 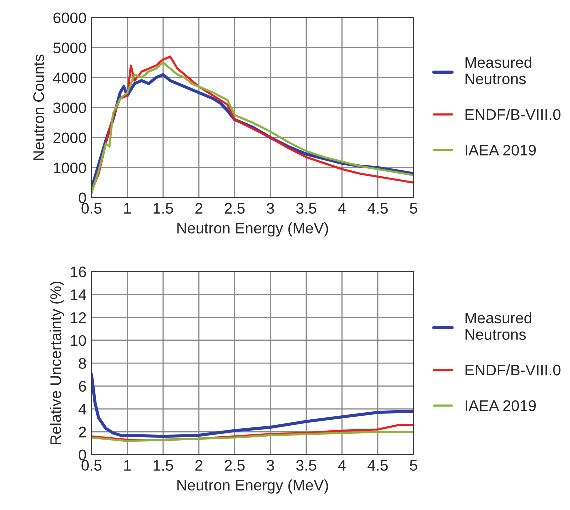 What do you see at coordinates (39, 107) in the screenshot?
I see `y-axis-title: Neutron Counts` at bounding box center [39, 107].